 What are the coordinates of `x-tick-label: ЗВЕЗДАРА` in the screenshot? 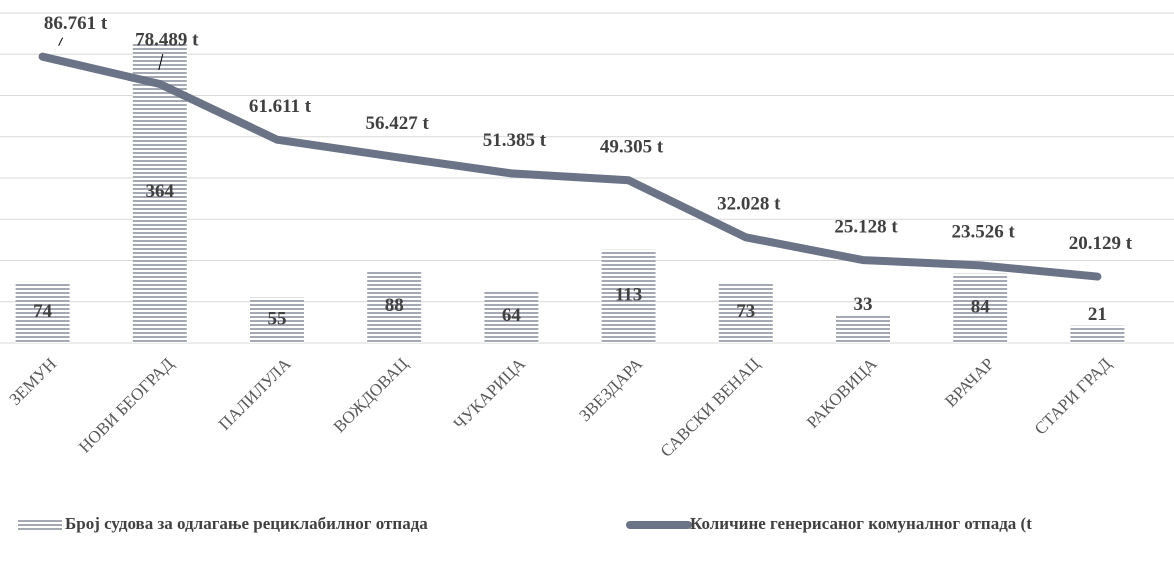 It's located at (610, 389).